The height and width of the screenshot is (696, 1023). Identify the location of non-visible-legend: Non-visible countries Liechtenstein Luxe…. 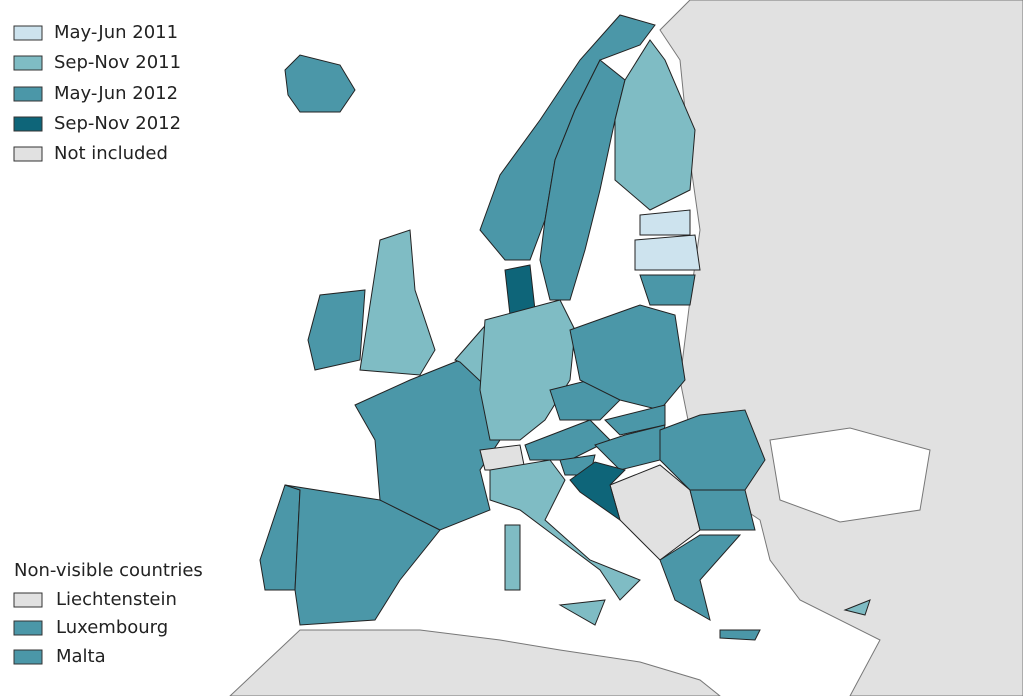
(108, 613).